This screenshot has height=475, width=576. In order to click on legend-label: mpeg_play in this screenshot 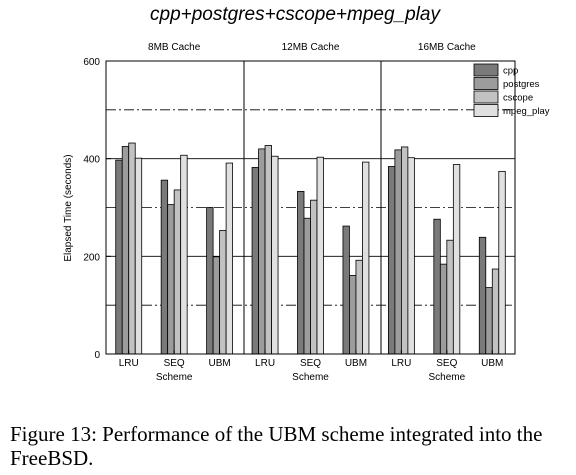, I will do `click(526, 111)`.